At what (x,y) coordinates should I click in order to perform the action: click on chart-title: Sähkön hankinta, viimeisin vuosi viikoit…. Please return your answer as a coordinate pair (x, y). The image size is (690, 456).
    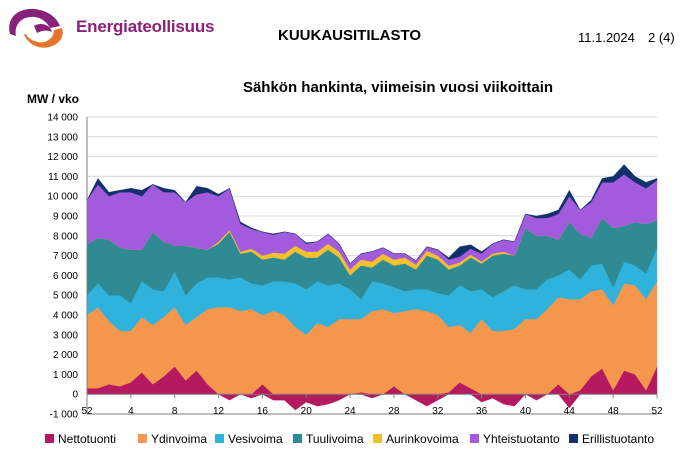
    Looking at the image, I should click on (398, 87).